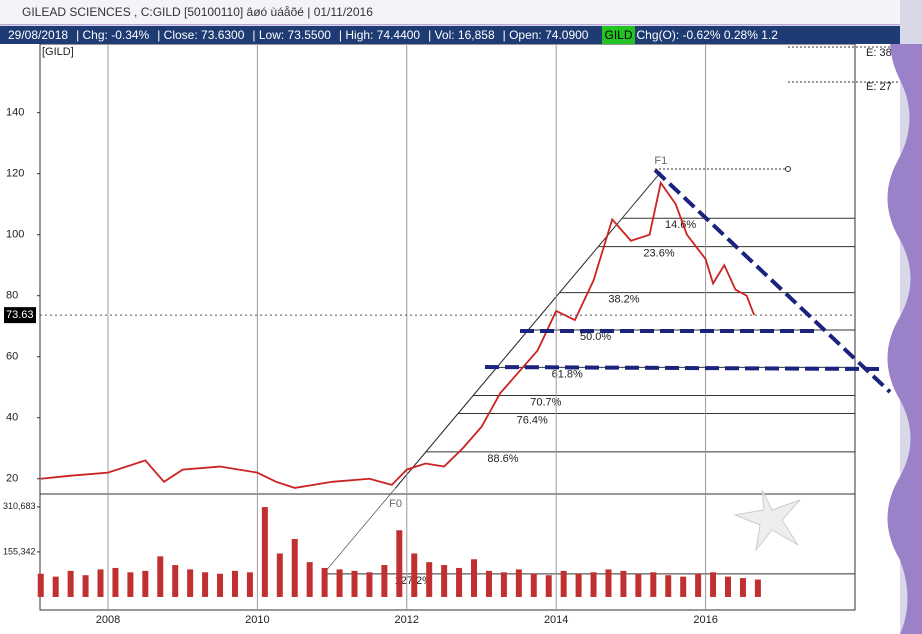  What do you see at coordinates (108, 620) in the screenshot?
I see `x-tick-label: 2008` at bounding box center [108, 620].